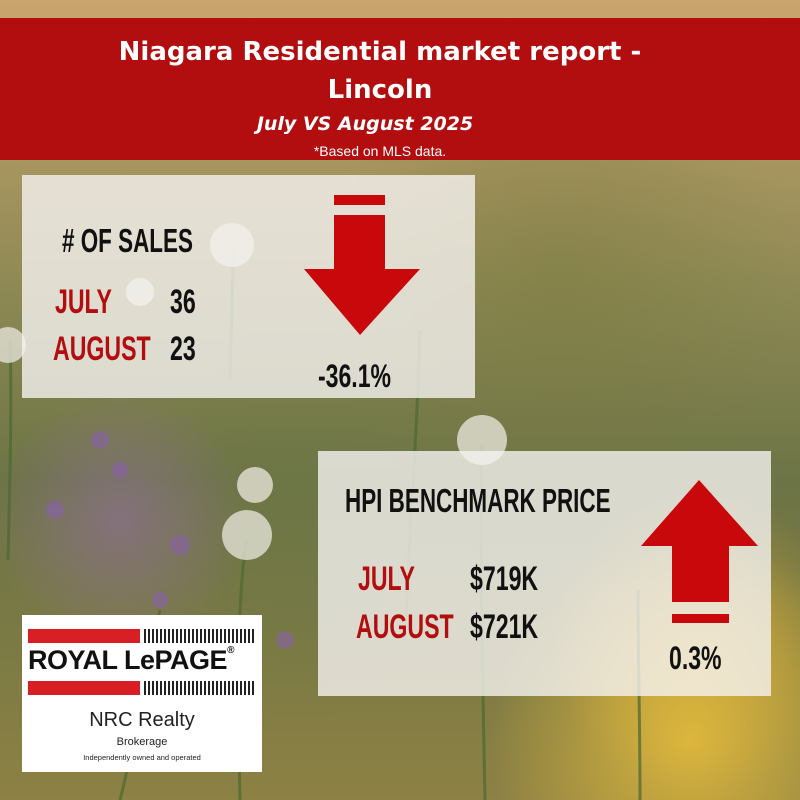 This screenshot has width=800, height=800. What do you see at coordinates (355, 376) in the screenshot?
I see `sales-change-percent: -36.1%` at bounding box center [355, 376].